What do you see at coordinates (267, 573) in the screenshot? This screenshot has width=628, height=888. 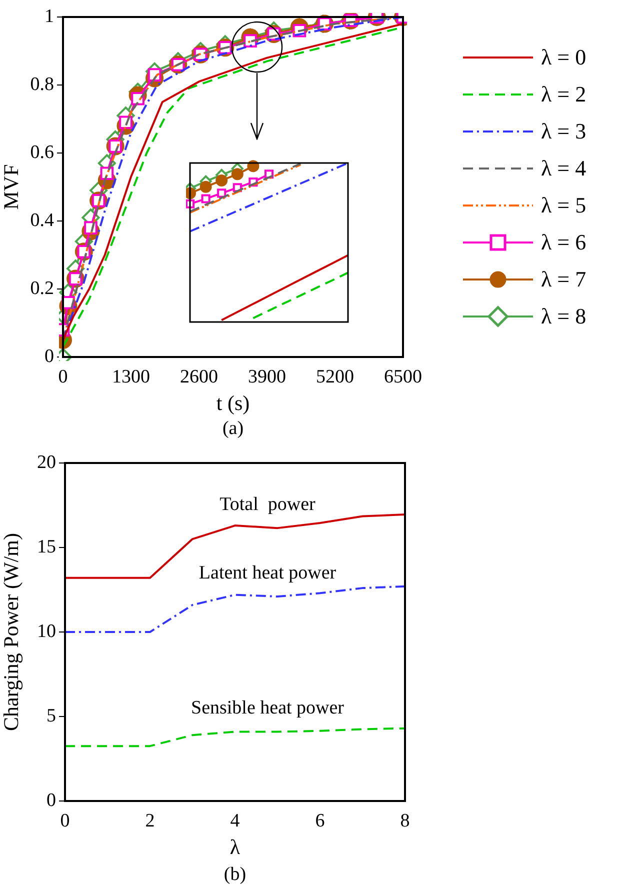 I see `series-label: Latent heat power` at bounding box center [267, 573].